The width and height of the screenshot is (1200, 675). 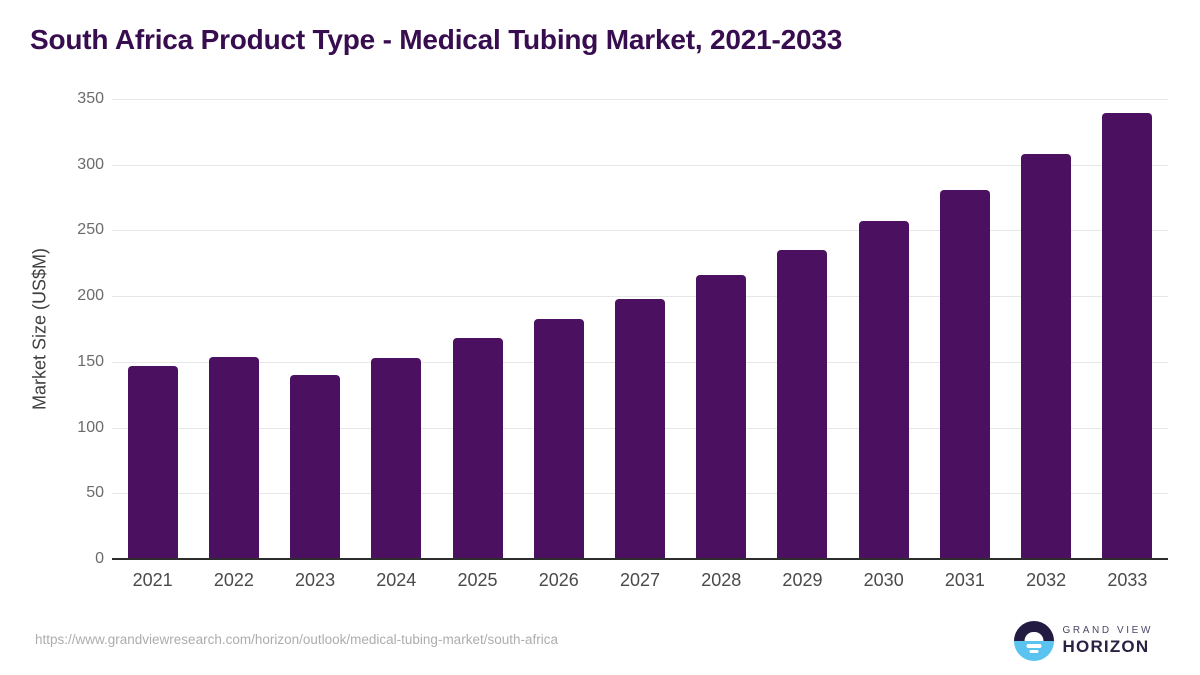 What do you see at coordinates (152, 462) in the screenshot?
I see `bar-2021` at bounding box center [152, 462].